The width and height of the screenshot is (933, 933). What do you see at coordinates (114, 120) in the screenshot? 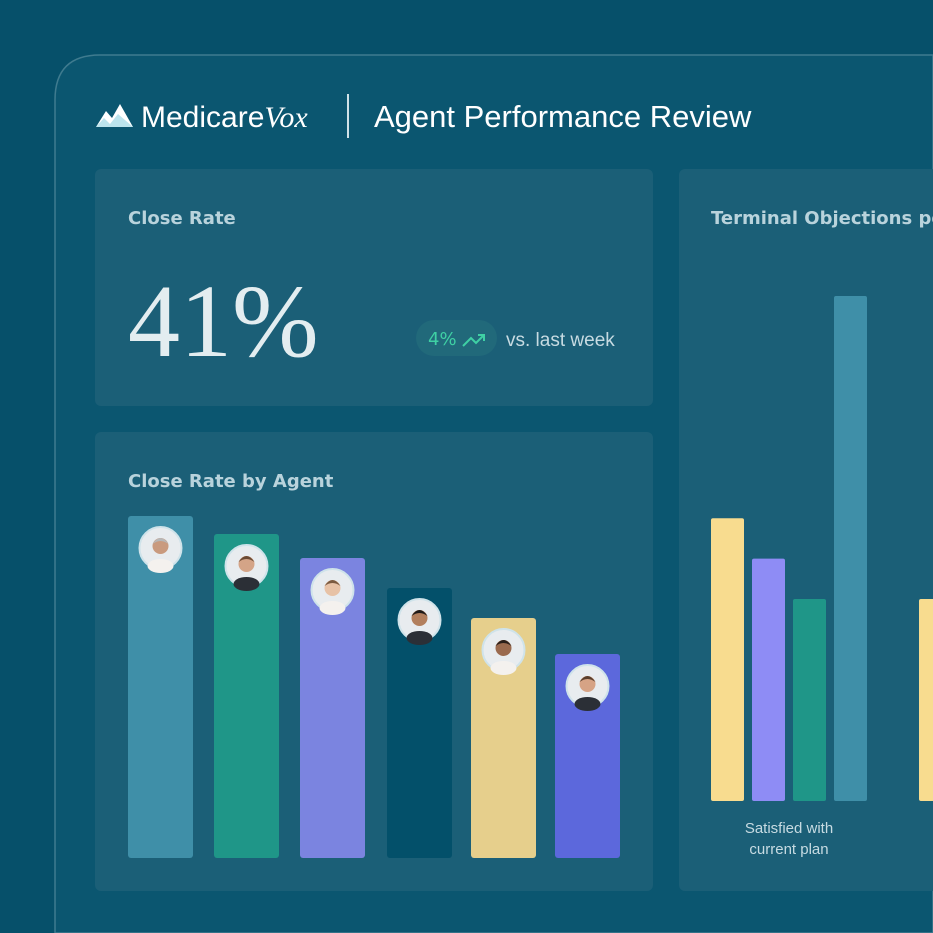
I see `logo-icon-shade` at bounding box center [114, 120].